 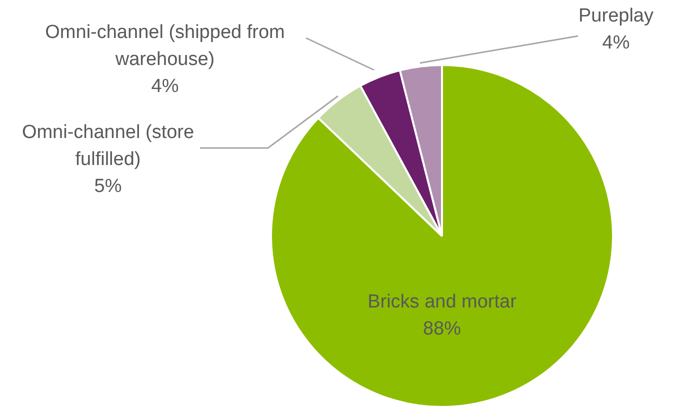 What do you see at coordinates (108, 187) in the screenshot?
I see `data-label: 5%` at bounding box center [108, 187].